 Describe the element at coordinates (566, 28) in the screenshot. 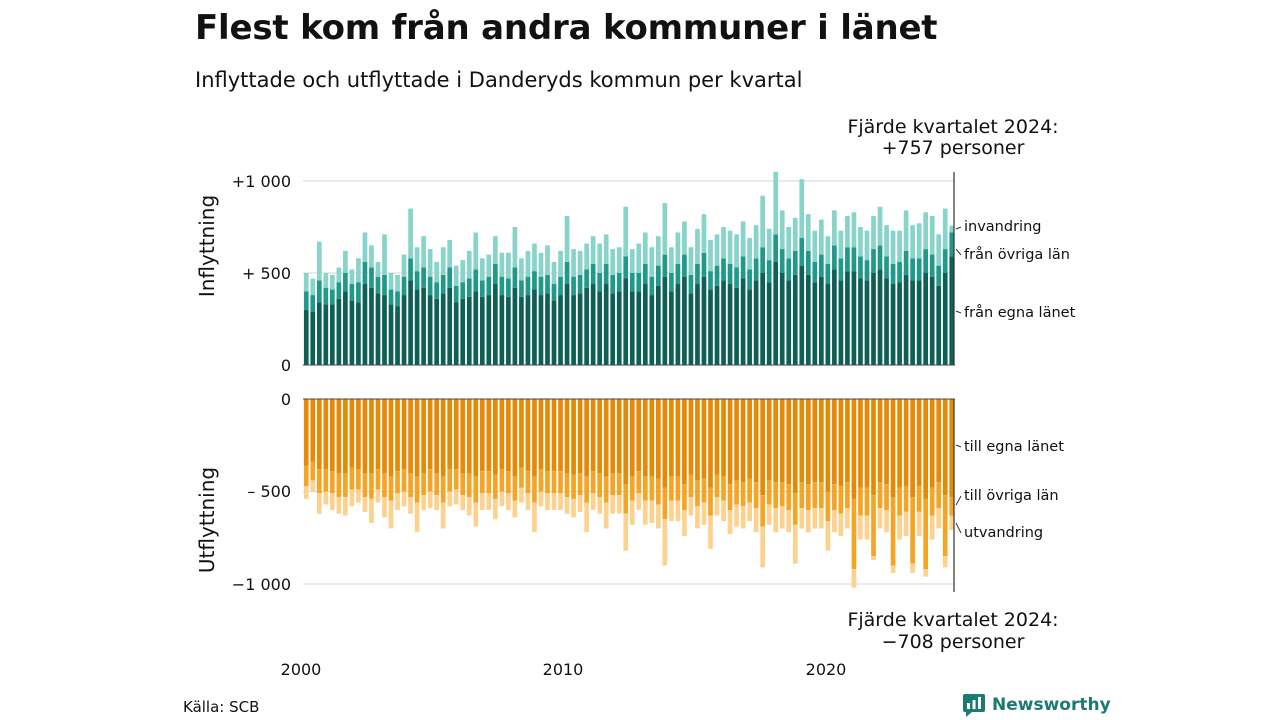

I see `chart-title: Flest kom från andra kommuner i länet` at that location.